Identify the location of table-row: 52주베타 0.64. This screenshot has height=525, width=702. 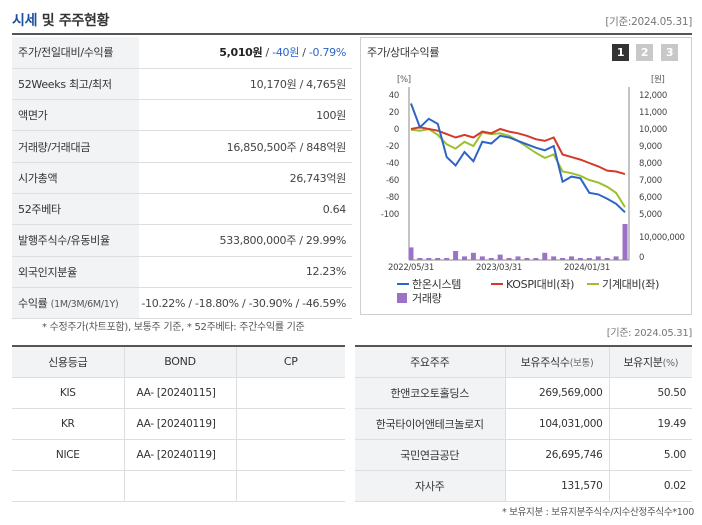
(182, 209).